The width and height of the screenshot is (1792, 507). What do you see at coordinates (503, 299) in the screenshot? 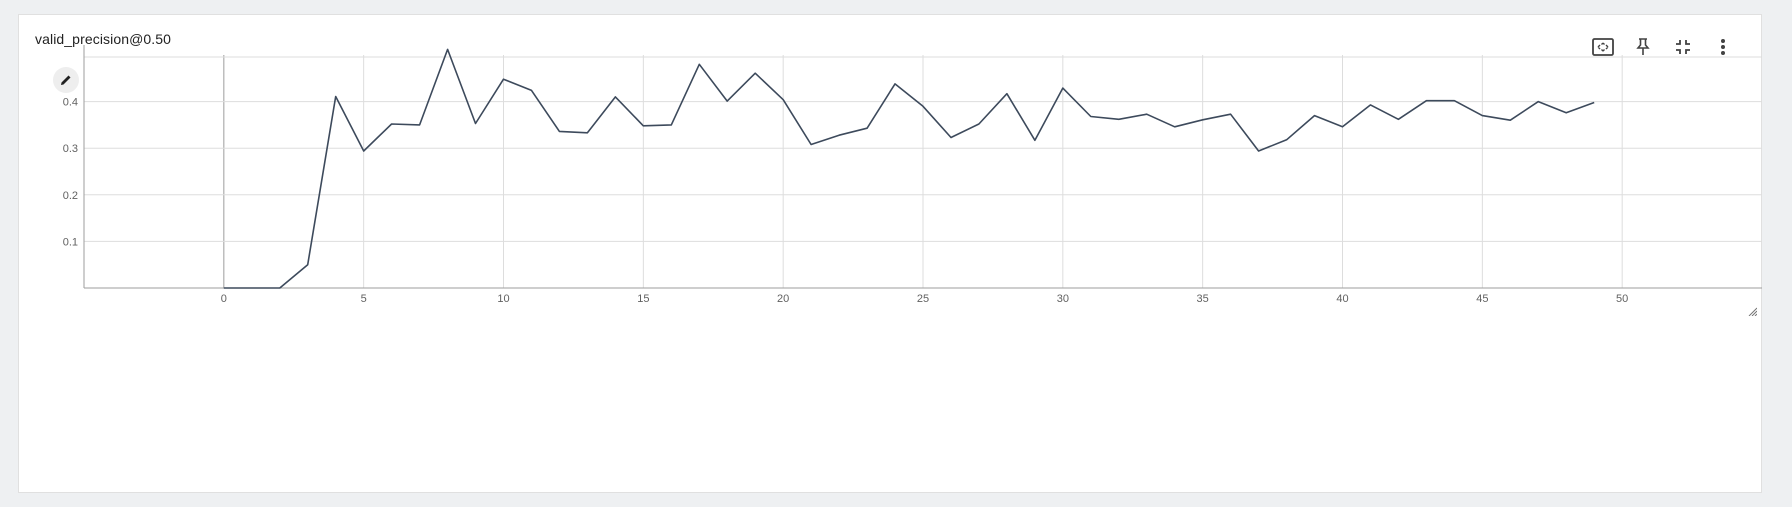
I see `x-tick-label: 10` at bounding box center [503, 299].